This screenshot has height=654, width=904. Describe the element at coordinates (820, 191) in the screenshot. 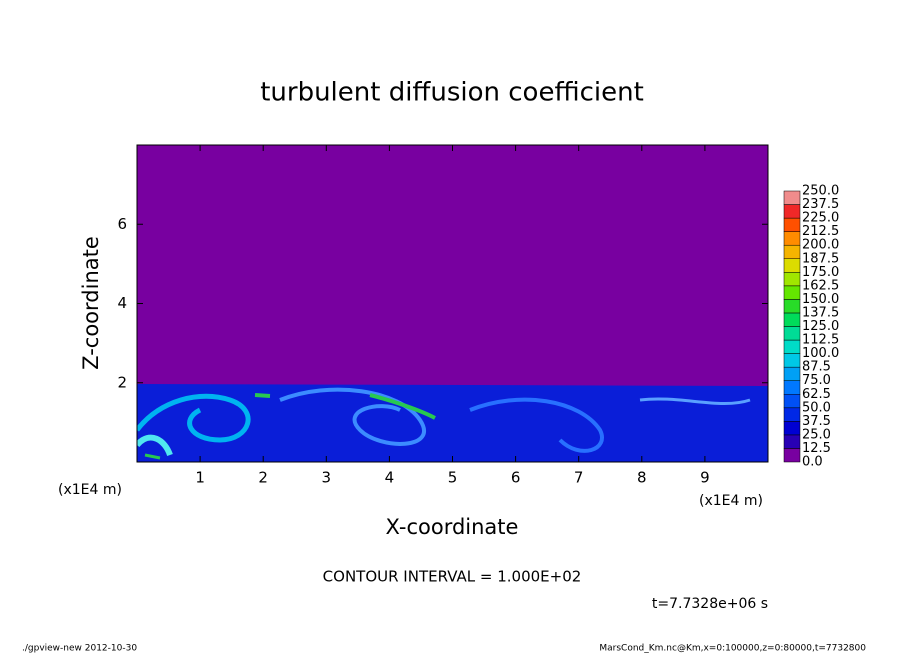

I see `colorbar-label: 250.0` at that location.